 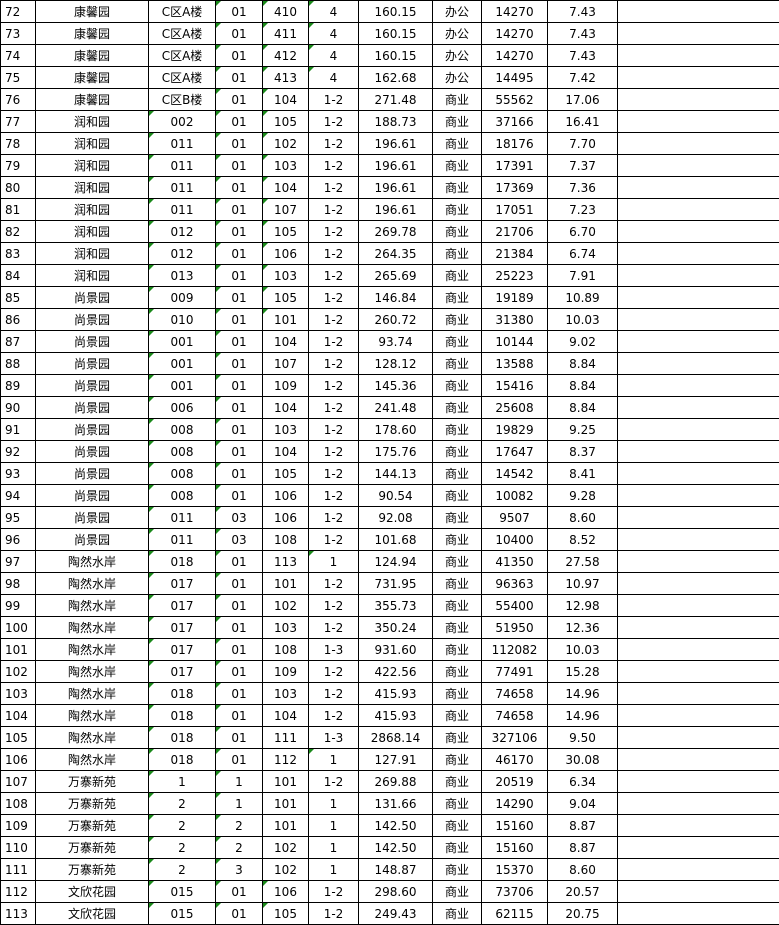 I want to click on rent-cell: 9.50, so click(x=582, y=737).